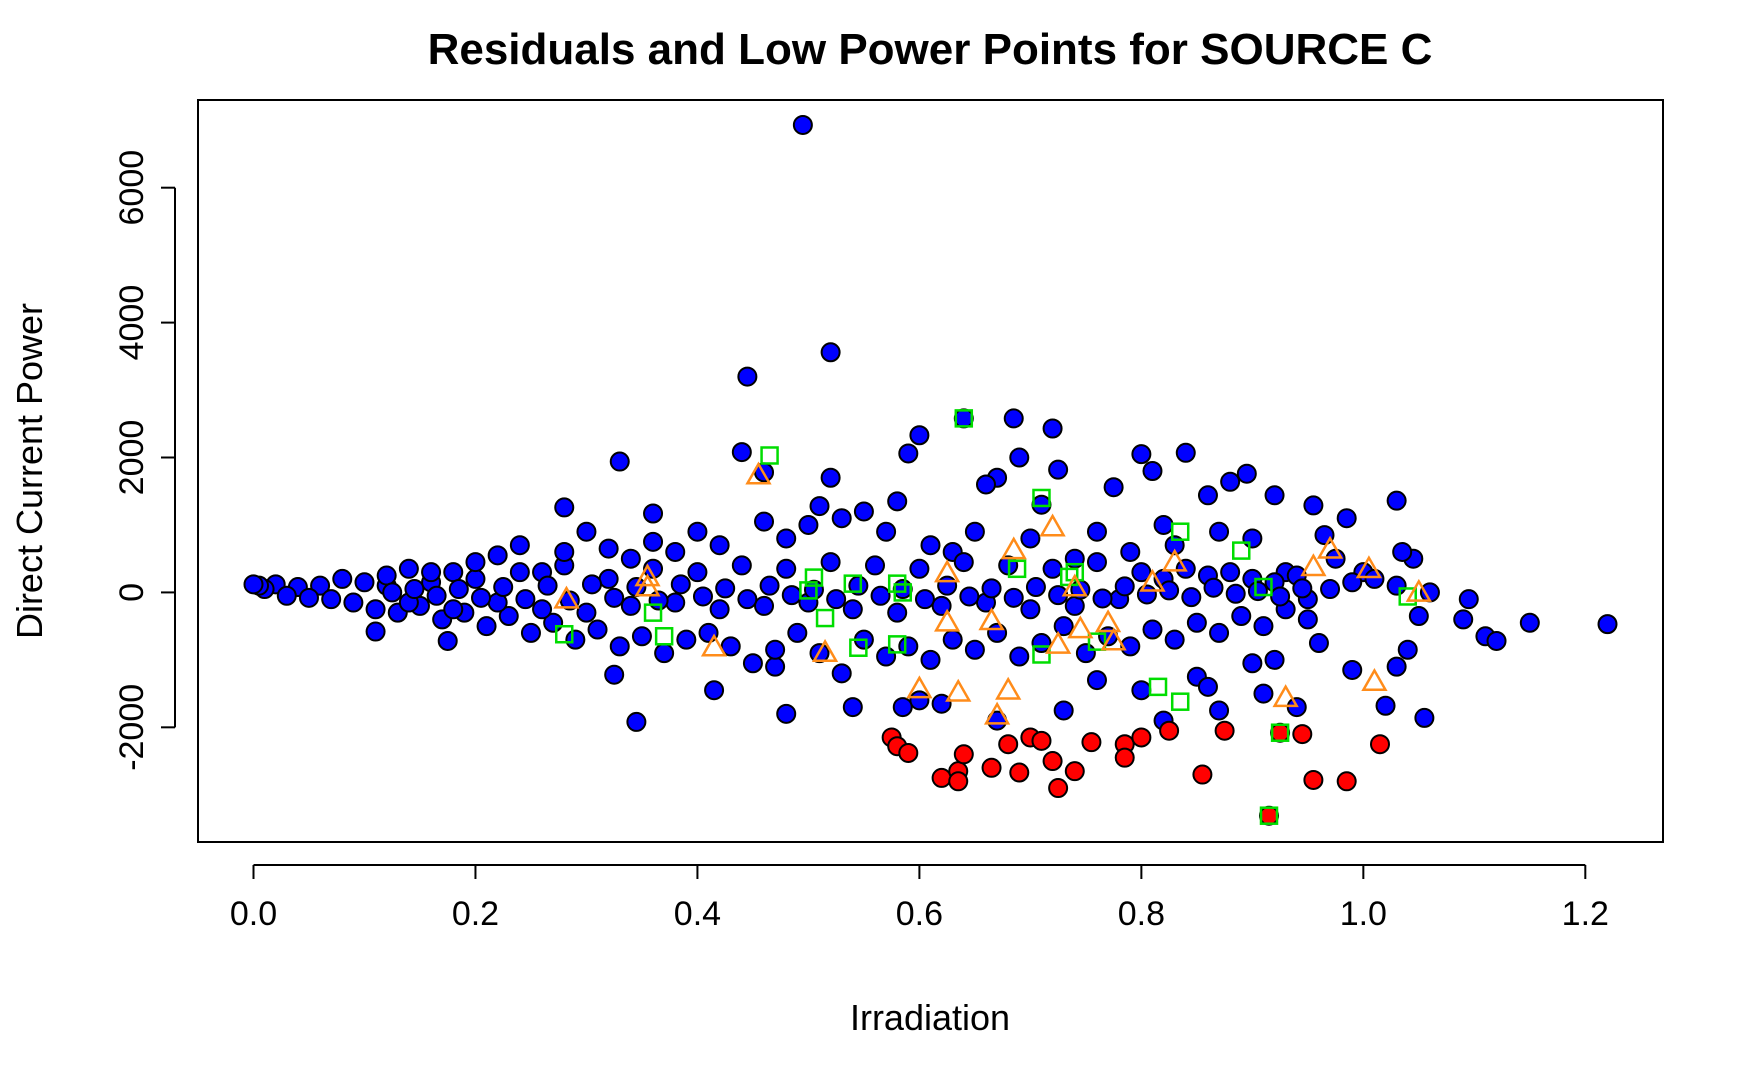  I want to click on y-axis: -2000 0 2000 4000 6000, so click(144, 460).